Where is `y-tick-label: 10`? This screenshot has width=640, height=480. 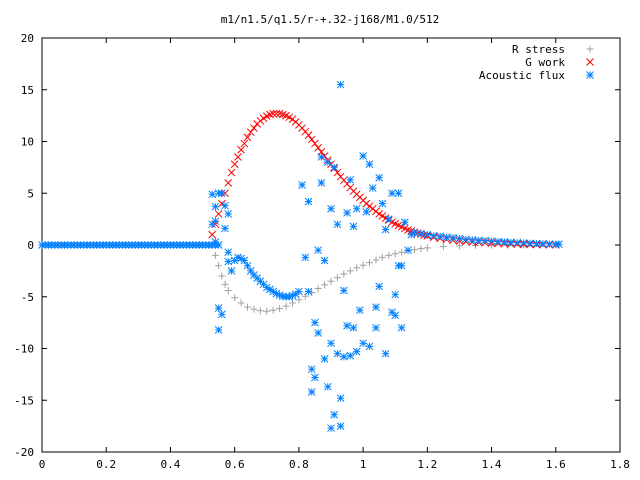
y-tick-label: 10 is located at coordinates (27, 142).